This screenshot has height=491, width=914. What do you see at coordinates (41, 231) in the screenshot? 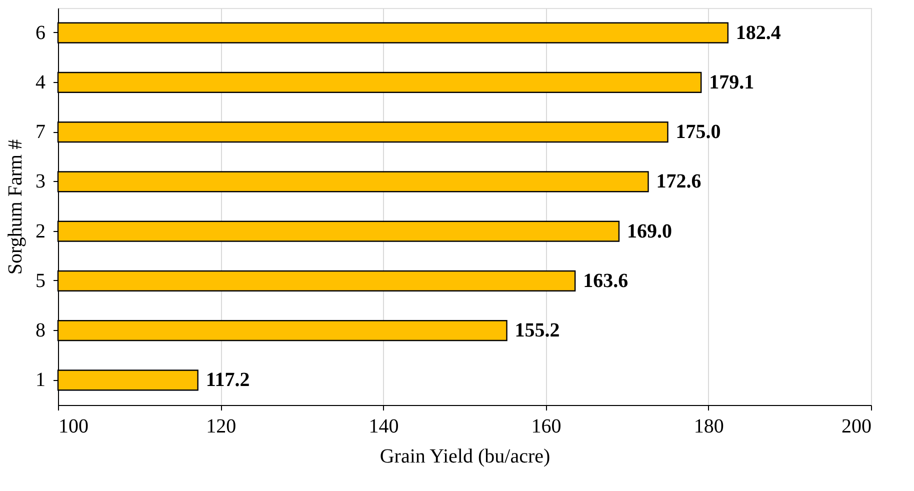
I see `y-tick-label: 2` at bounding box center [41, 231].